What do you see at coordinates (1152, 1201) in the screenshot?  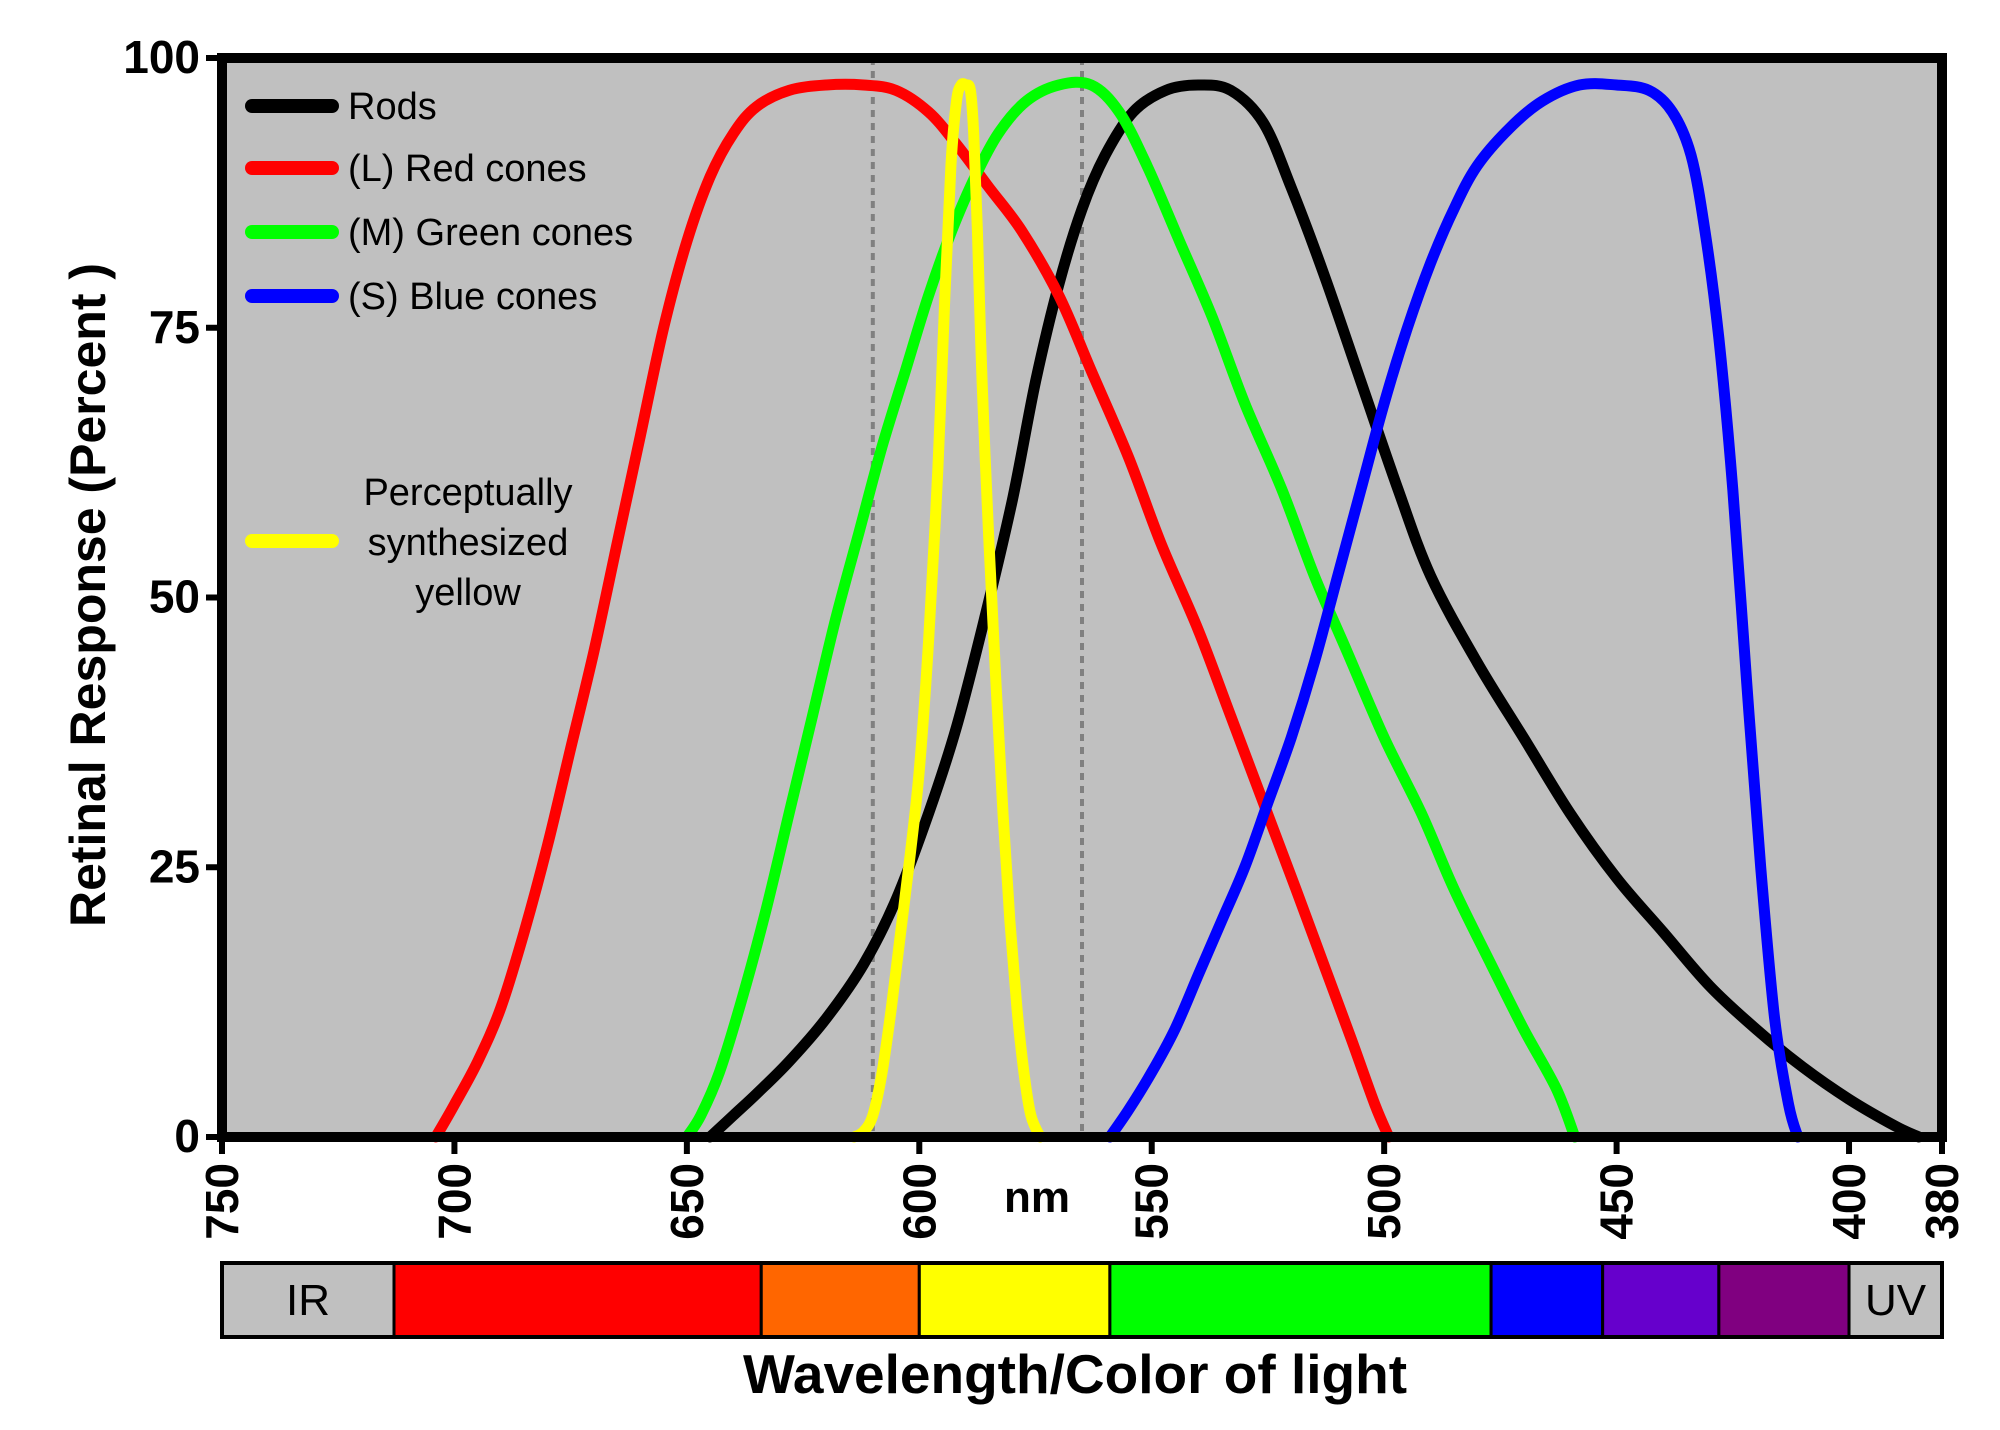 I see `x-tick-label: 550` at bounding box center [1152, 1201].